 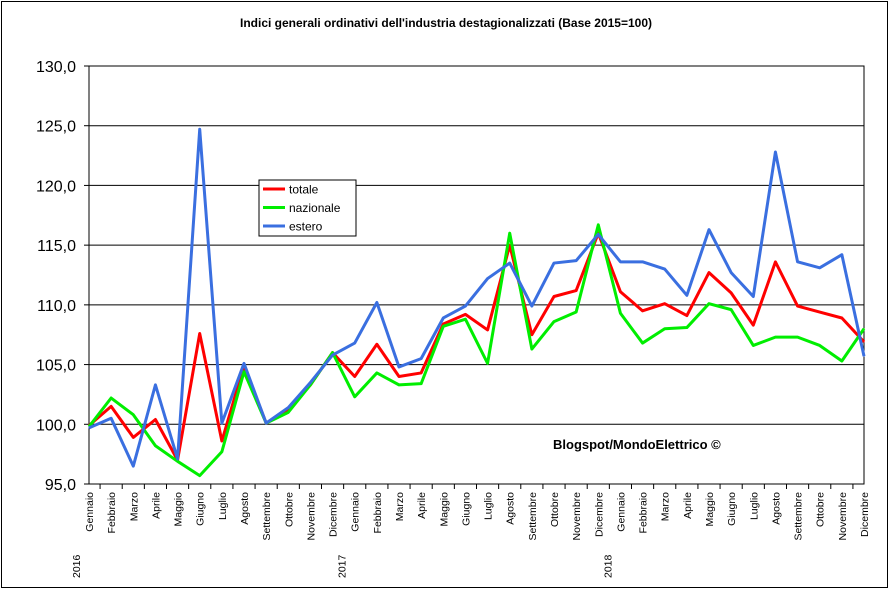 I want to click on x-tick-label: Gennaio, so click(x=356, y=512).